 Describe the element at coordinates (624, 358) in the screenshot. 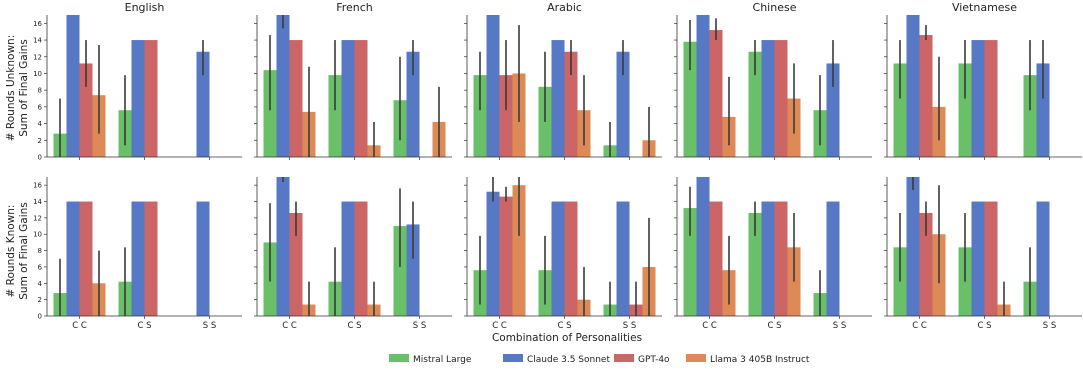

I see `legend-swatch-gpt4o` at that location.